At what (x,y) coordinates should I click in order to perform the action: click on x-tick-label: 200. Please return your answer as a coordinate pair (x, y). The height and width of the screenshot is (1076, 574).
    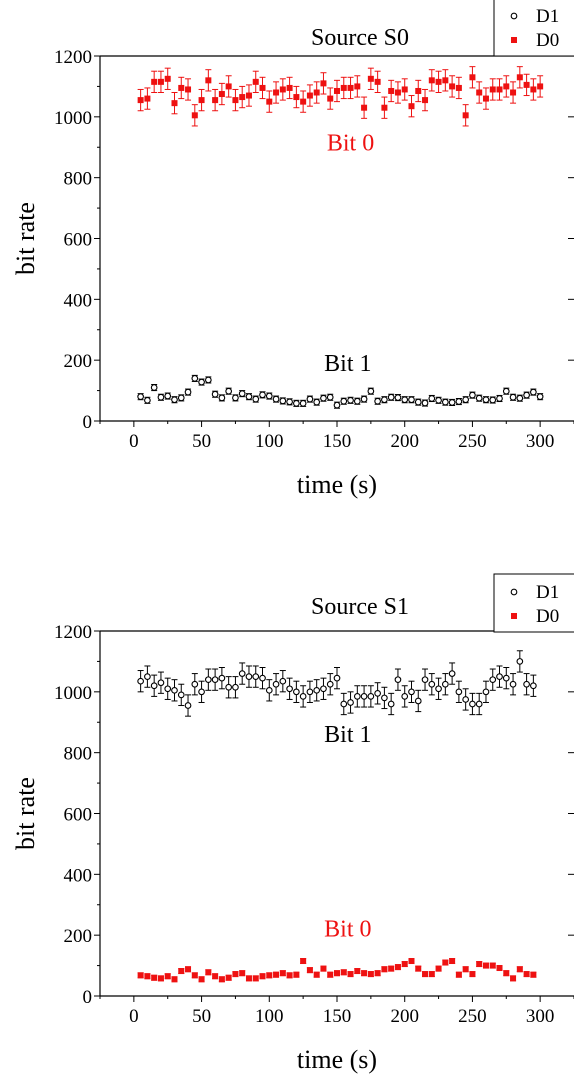
    Looking at the image, I should click on (404, 441).